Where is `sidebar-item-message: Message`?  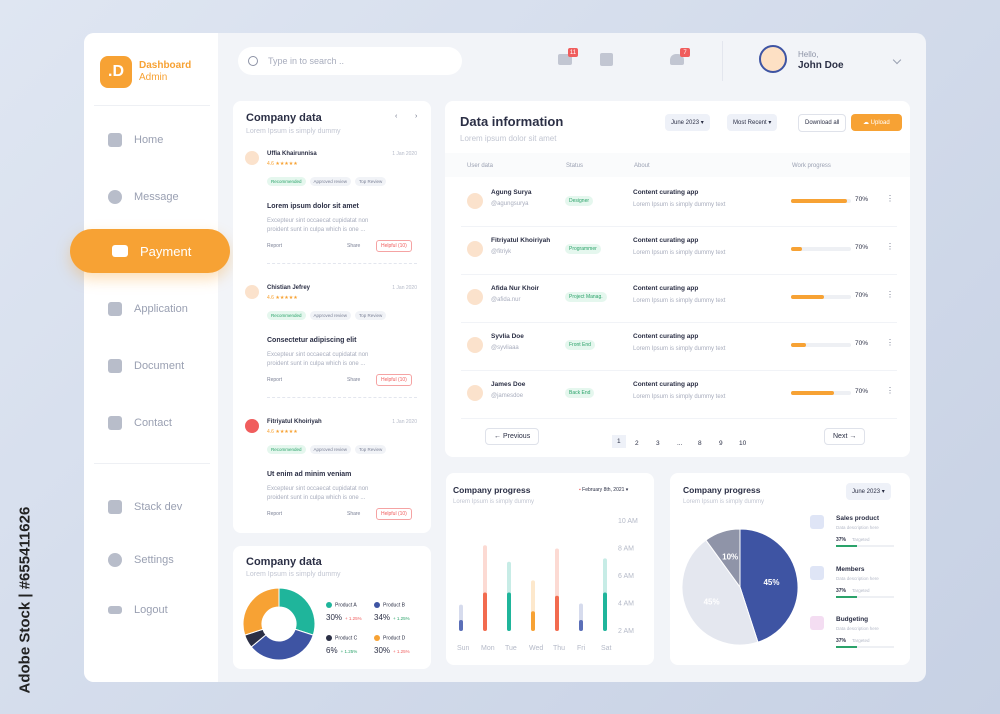 sidebar-item-message: Message is located at coordinates (143, 197).